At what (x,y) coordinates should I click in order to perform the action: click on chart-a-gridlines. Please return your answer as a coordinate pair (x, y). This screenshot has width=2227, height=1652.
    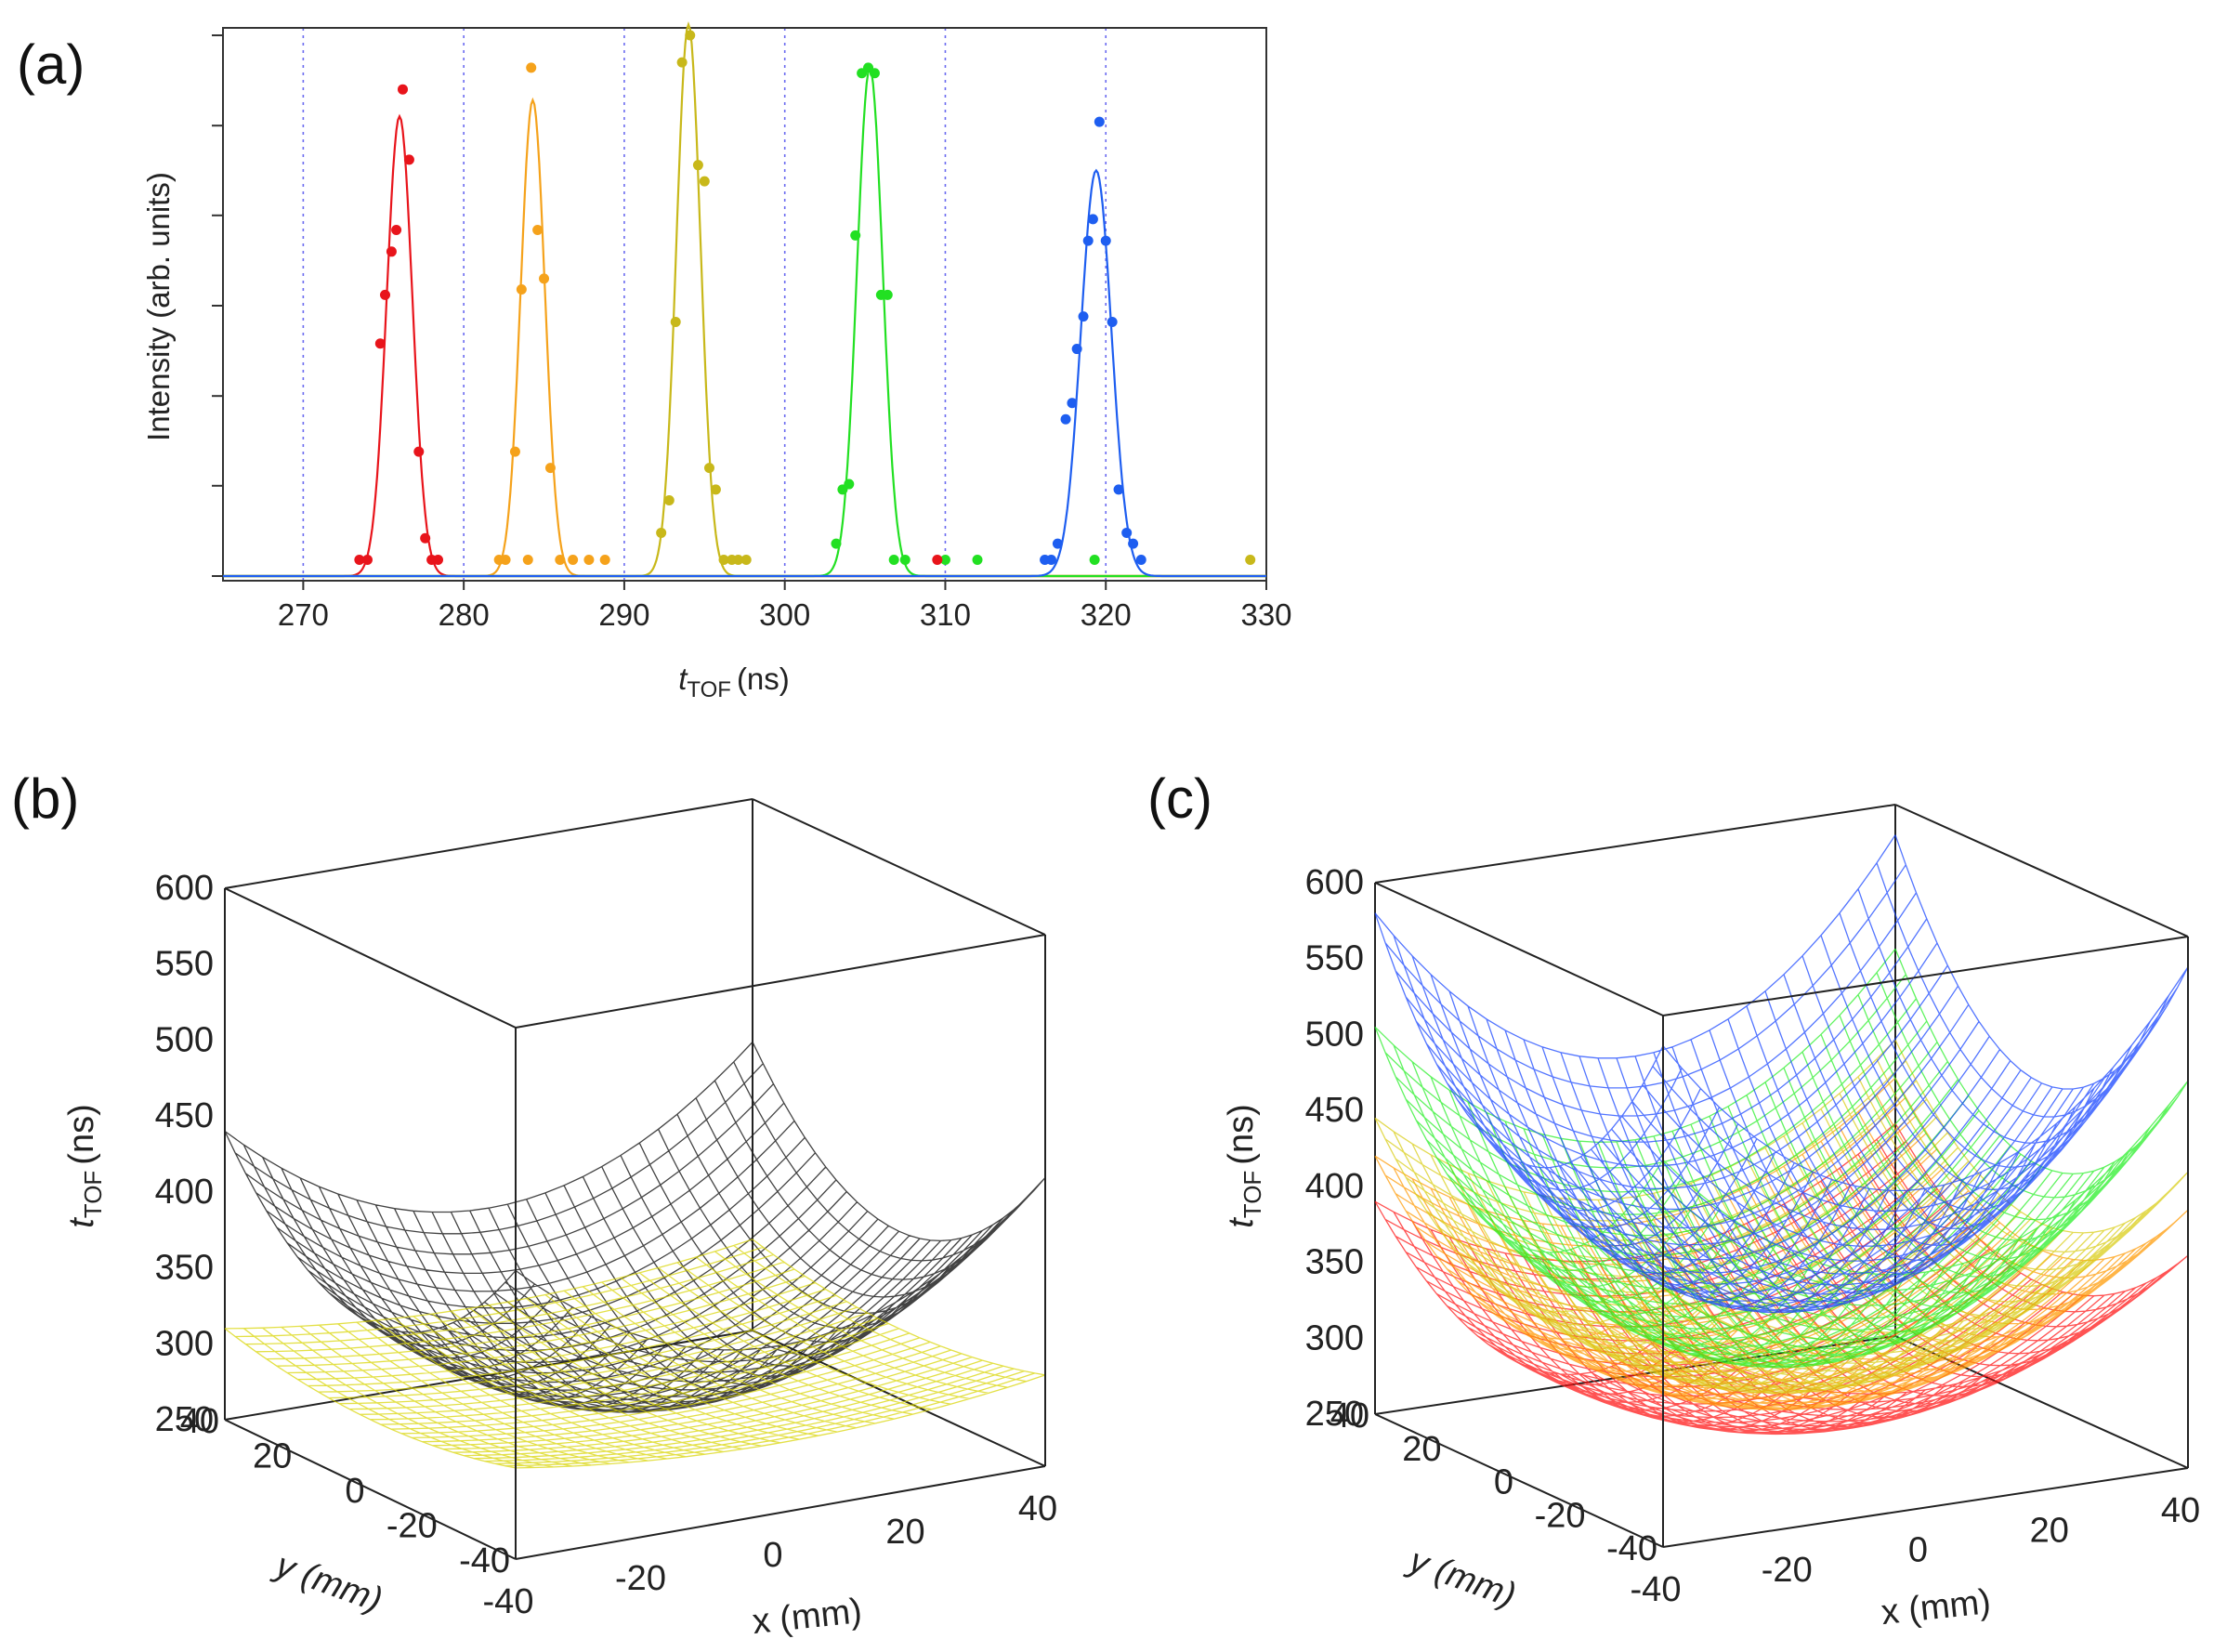
    Looking at the image, I should click on (784, 304).